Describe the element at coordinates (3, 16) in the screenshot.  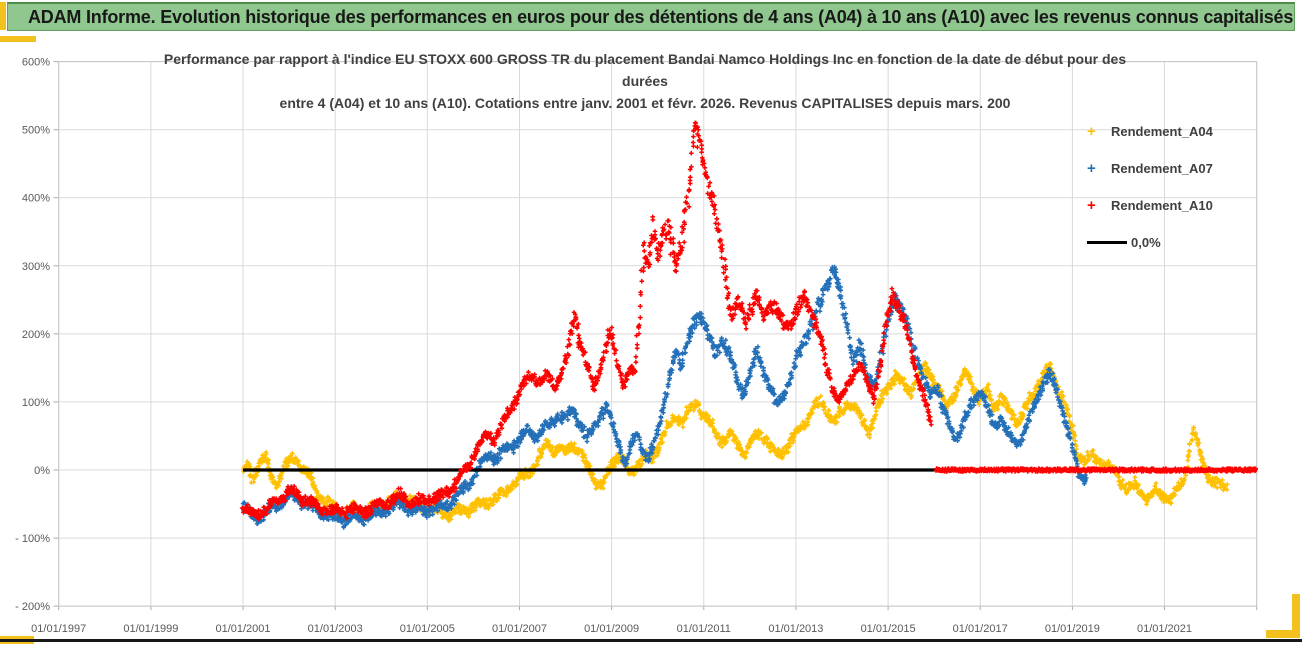
I see `selection-handle-top-left` at that location.